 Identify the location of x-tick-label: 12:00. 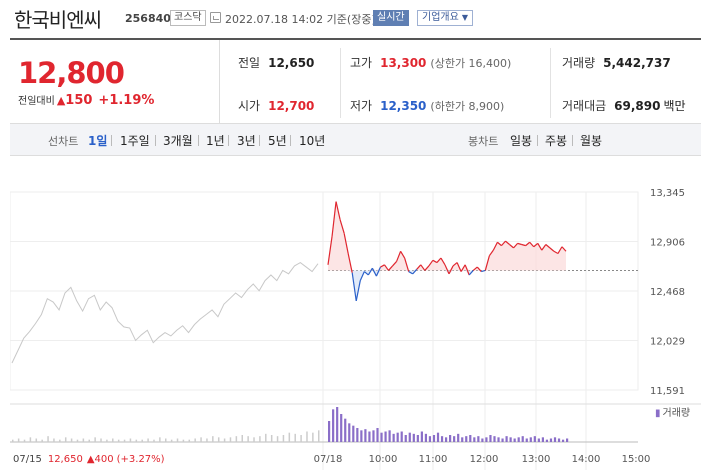
(484, 459).